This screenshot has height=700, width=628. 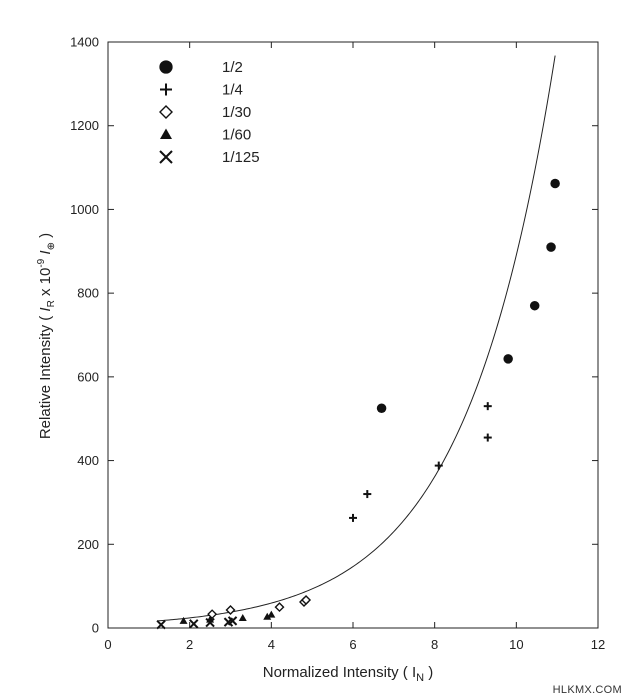 What do you see at coordinates (166, 133) in the screenshot?
I see `legend-marker-triangle` at bounding box center [166, 133].